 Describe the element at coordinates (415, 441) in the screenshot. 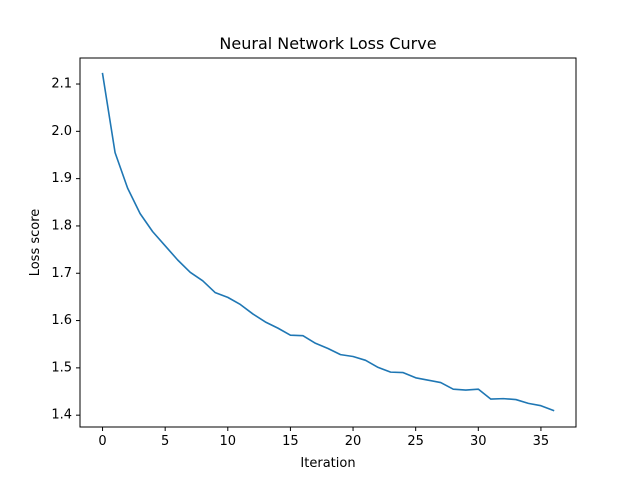

I see `x-tick-label: 25` at that location.